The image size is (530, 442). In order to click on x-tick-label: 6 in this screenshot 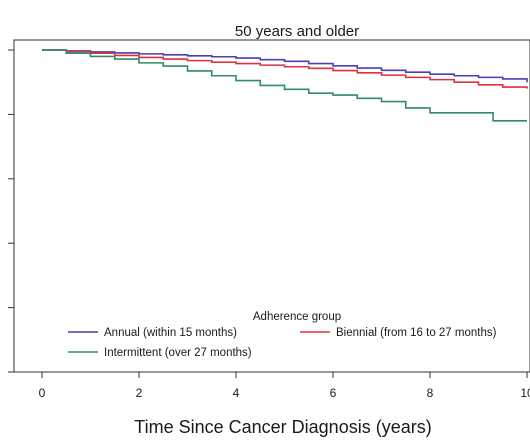, I will do `click(333, 393)`.